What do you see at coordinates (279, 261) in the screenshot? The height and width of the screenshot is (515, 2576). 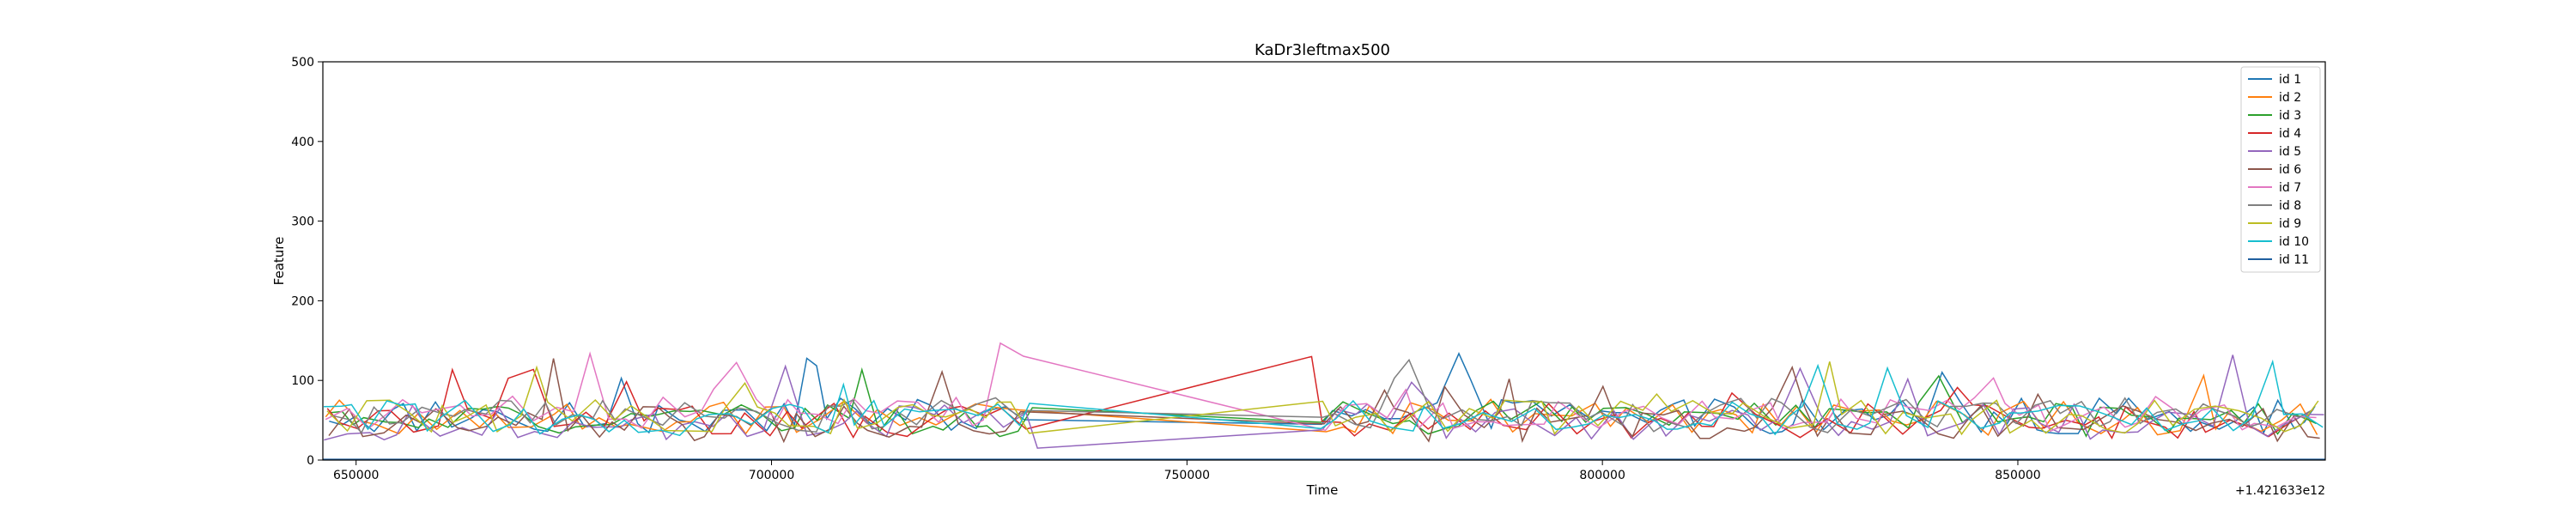 I see `y-axis-label: Feature` at bounding box center [279, 261].